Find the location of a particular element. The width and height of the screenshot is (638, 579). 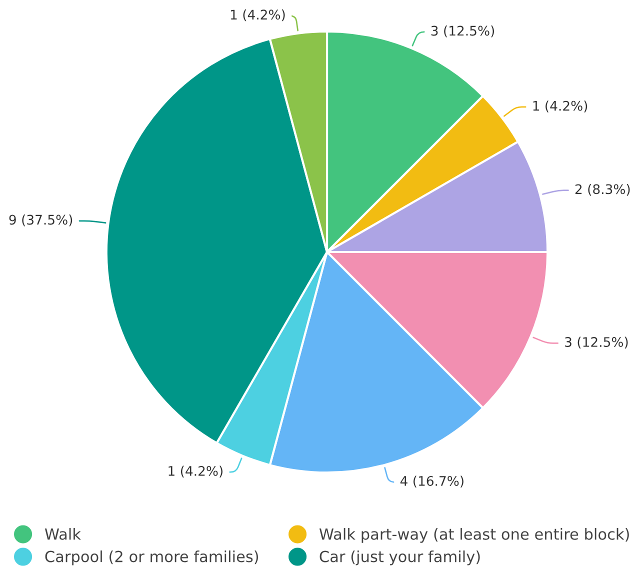

data-label: 4 (16.7%) is located at coordinates (432, 482).